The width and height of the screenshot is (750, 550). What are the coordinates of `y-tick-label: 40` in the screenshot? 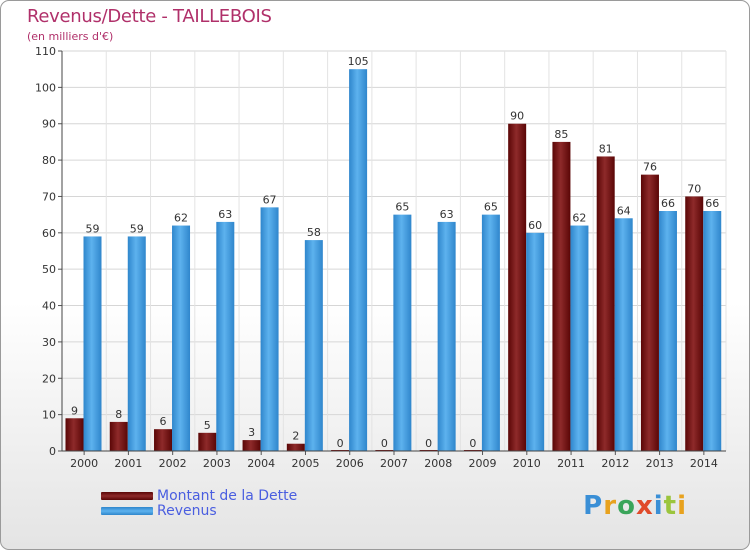 It's located at (49, 306).